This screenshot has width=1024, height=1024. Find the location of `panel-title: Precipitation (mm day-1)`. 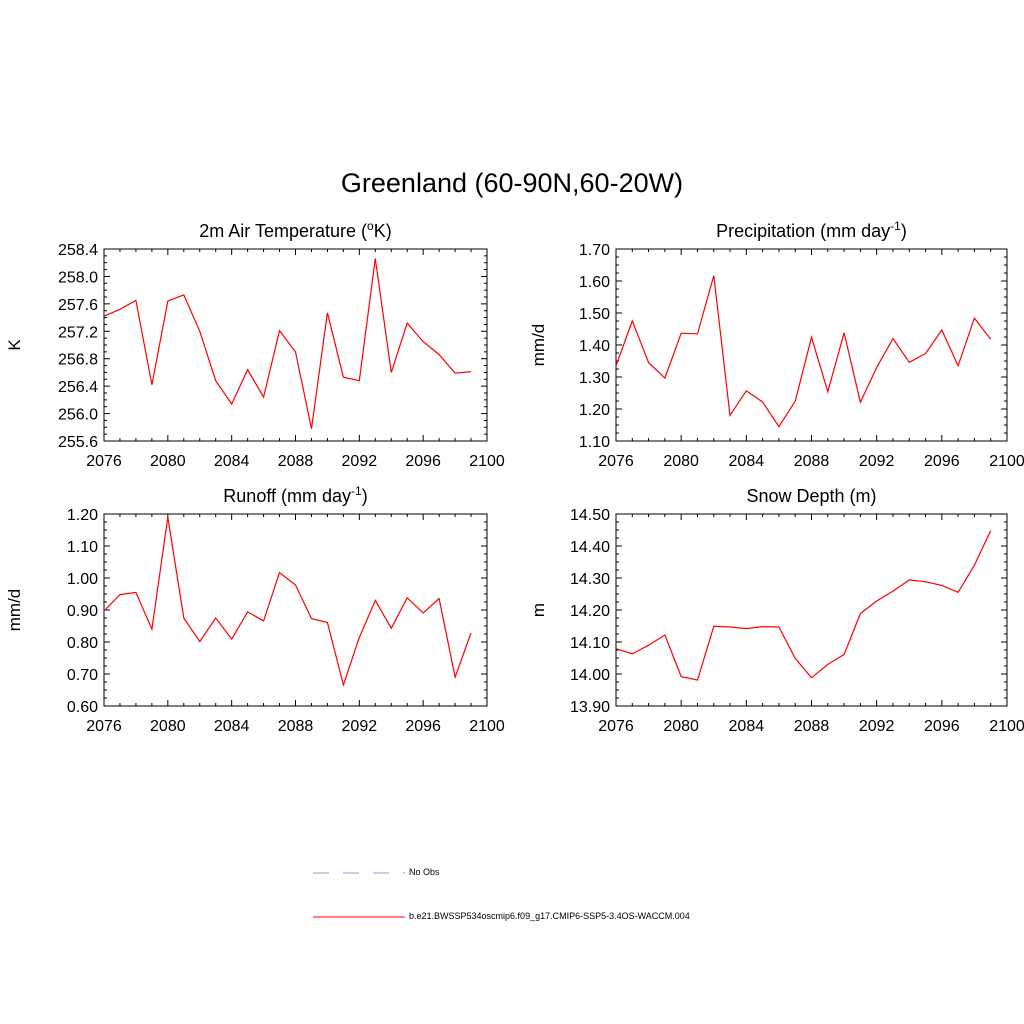

panel-title: Precipitation (mm day-1) is located at coordinates (811, 230).